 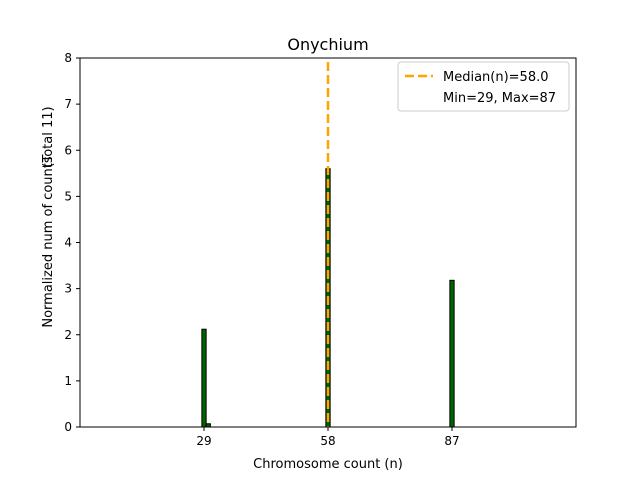 I want to click on y-tick-label-5: 5, so click(x=68, y=196).